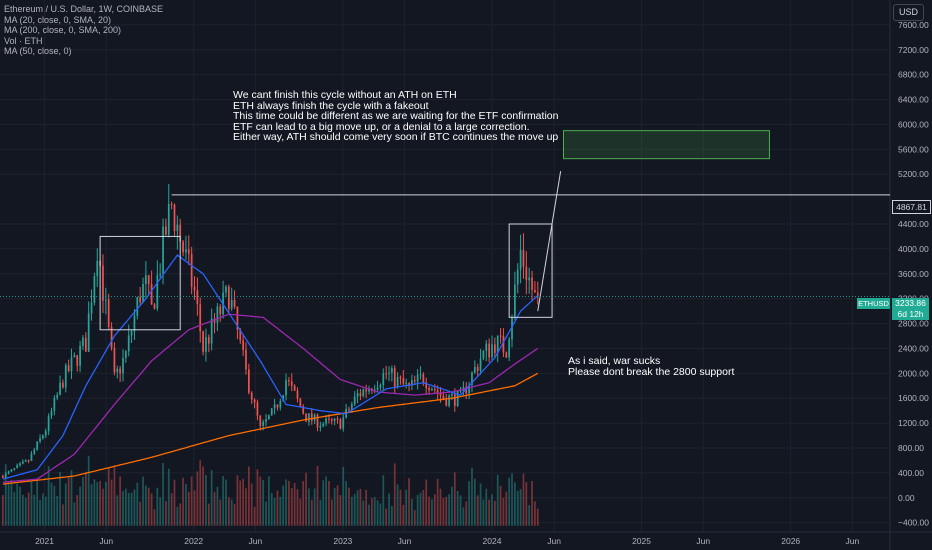 The image size is (932, 550). Describe the element at coordinates (23, 40) in the screenshot. I see `volume-label: Vol · ETH` at that location.